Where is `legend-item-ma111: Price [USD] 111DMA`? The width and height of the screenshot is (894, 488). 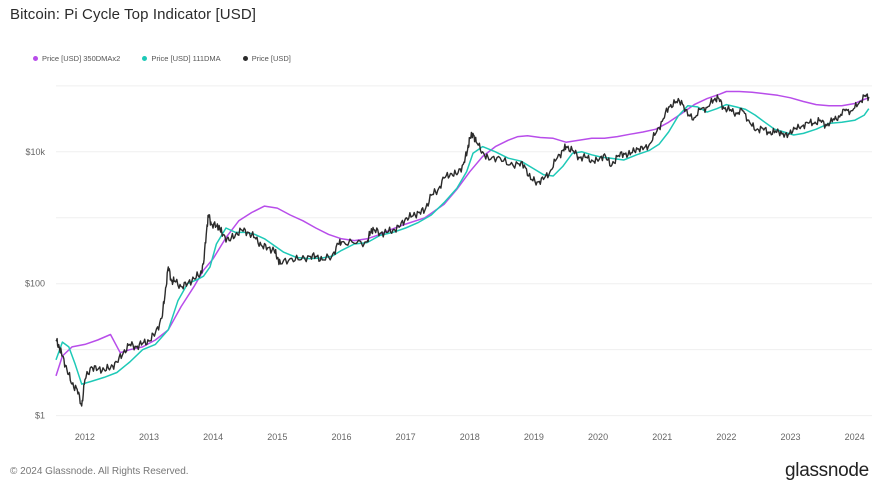
legend-item-ma111: Price [USD] 111DMA is located at coordinates (181, 58).